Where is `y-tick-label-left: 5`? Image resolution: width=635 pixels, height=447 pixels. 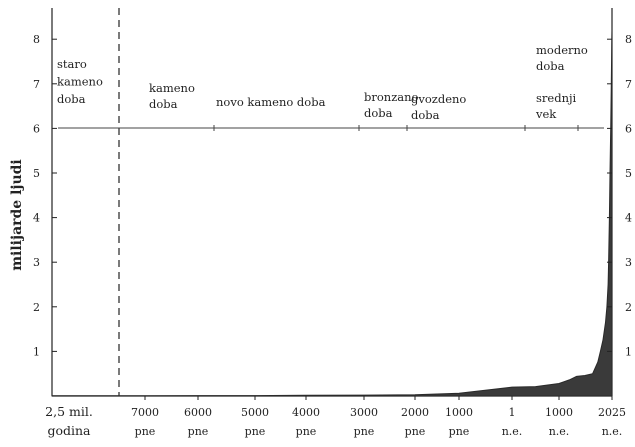 y-tick-label-left: 5 is located at coordinates (36, 173).